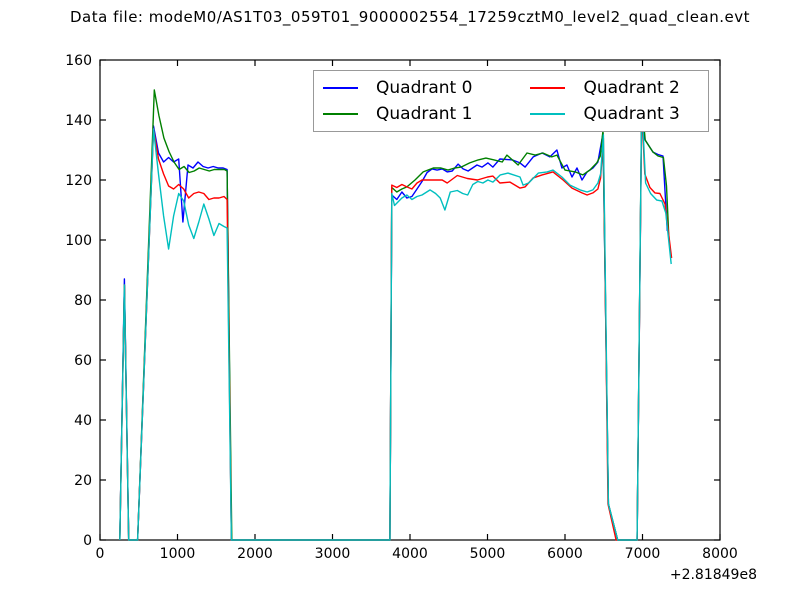  I want to click on y-tick-label: 140, so click(78, 121).